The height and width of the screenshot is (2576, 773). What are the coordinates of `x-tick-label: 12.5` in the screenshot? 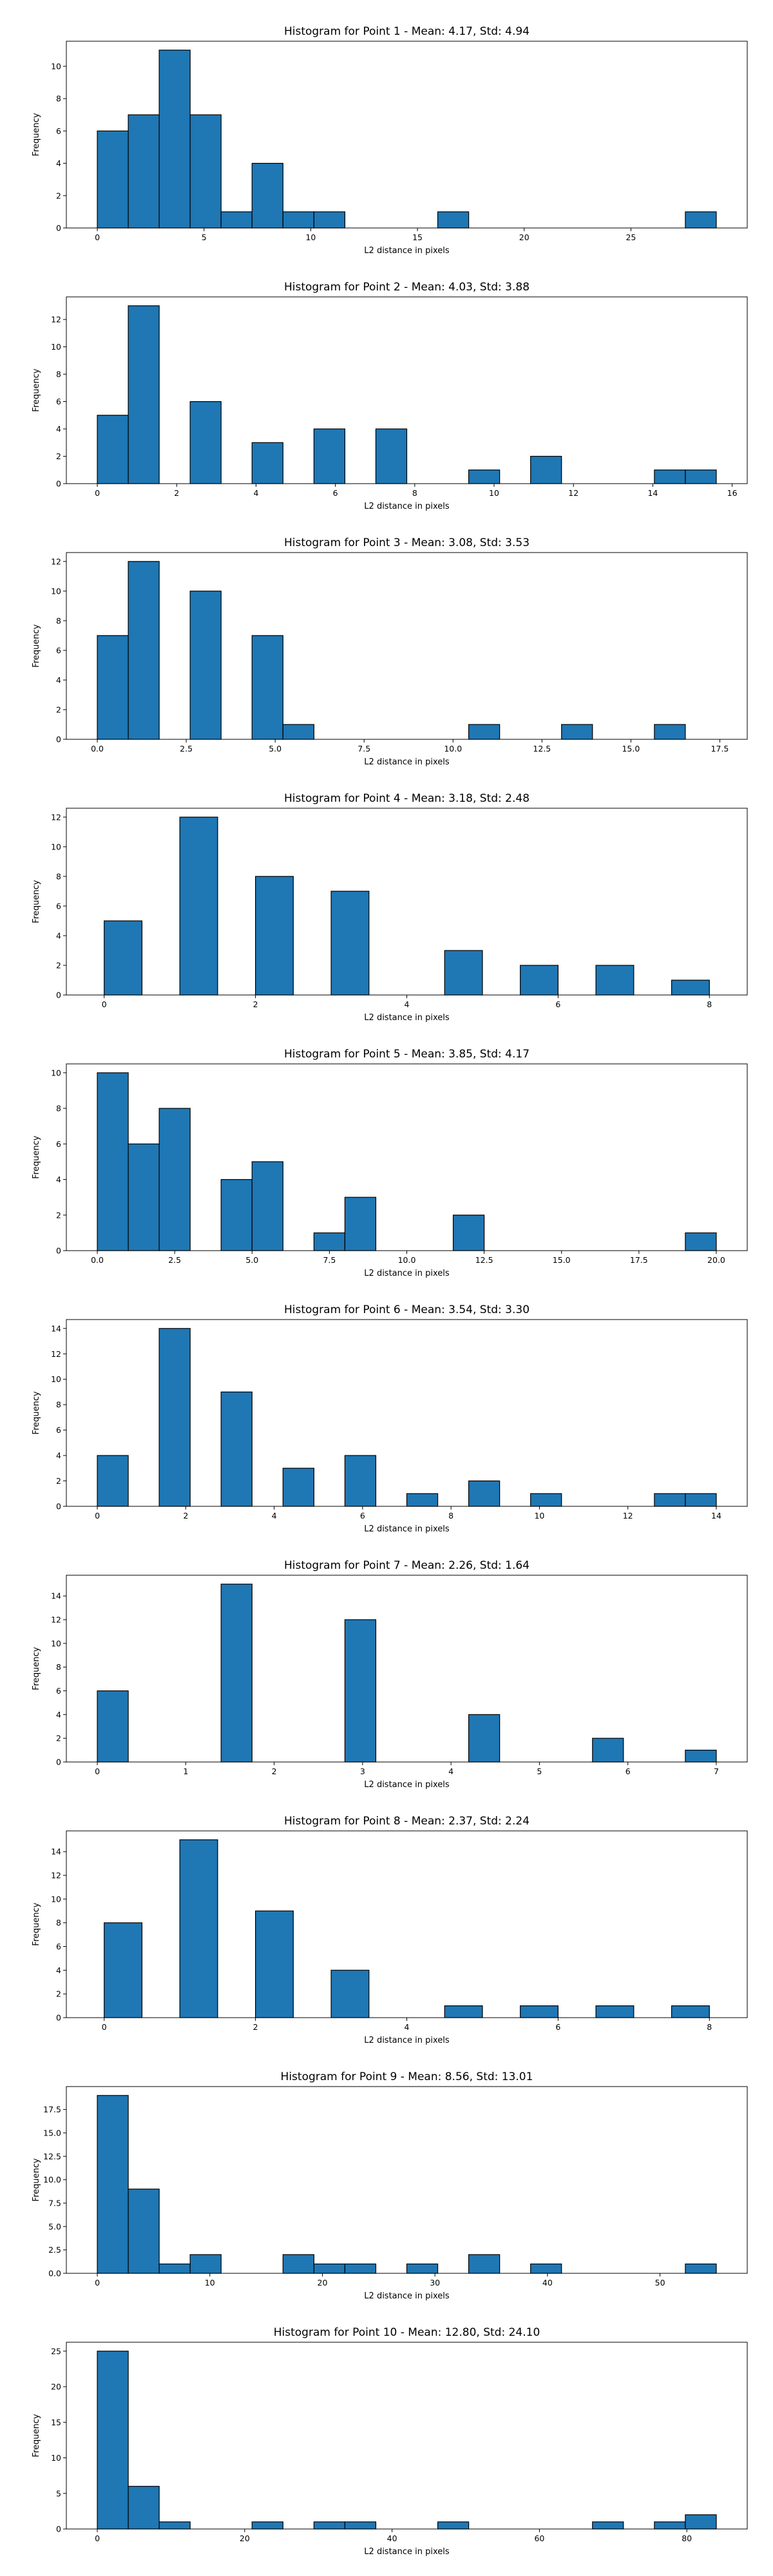 It's located at (542, 749).